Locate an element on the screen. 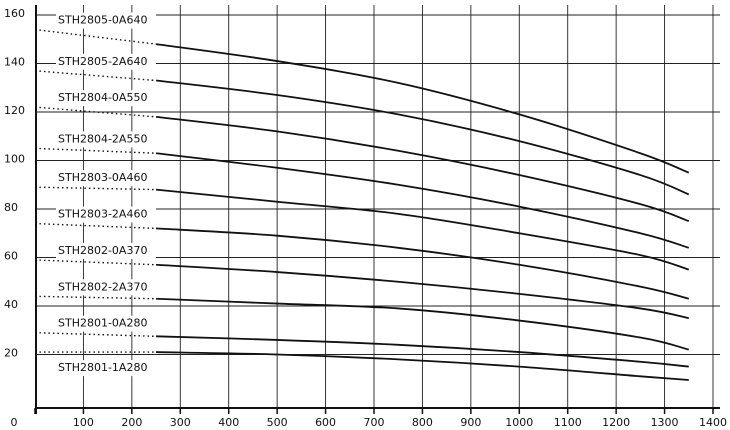  x-tick-label: 900 is located at coordinates (470, 422).